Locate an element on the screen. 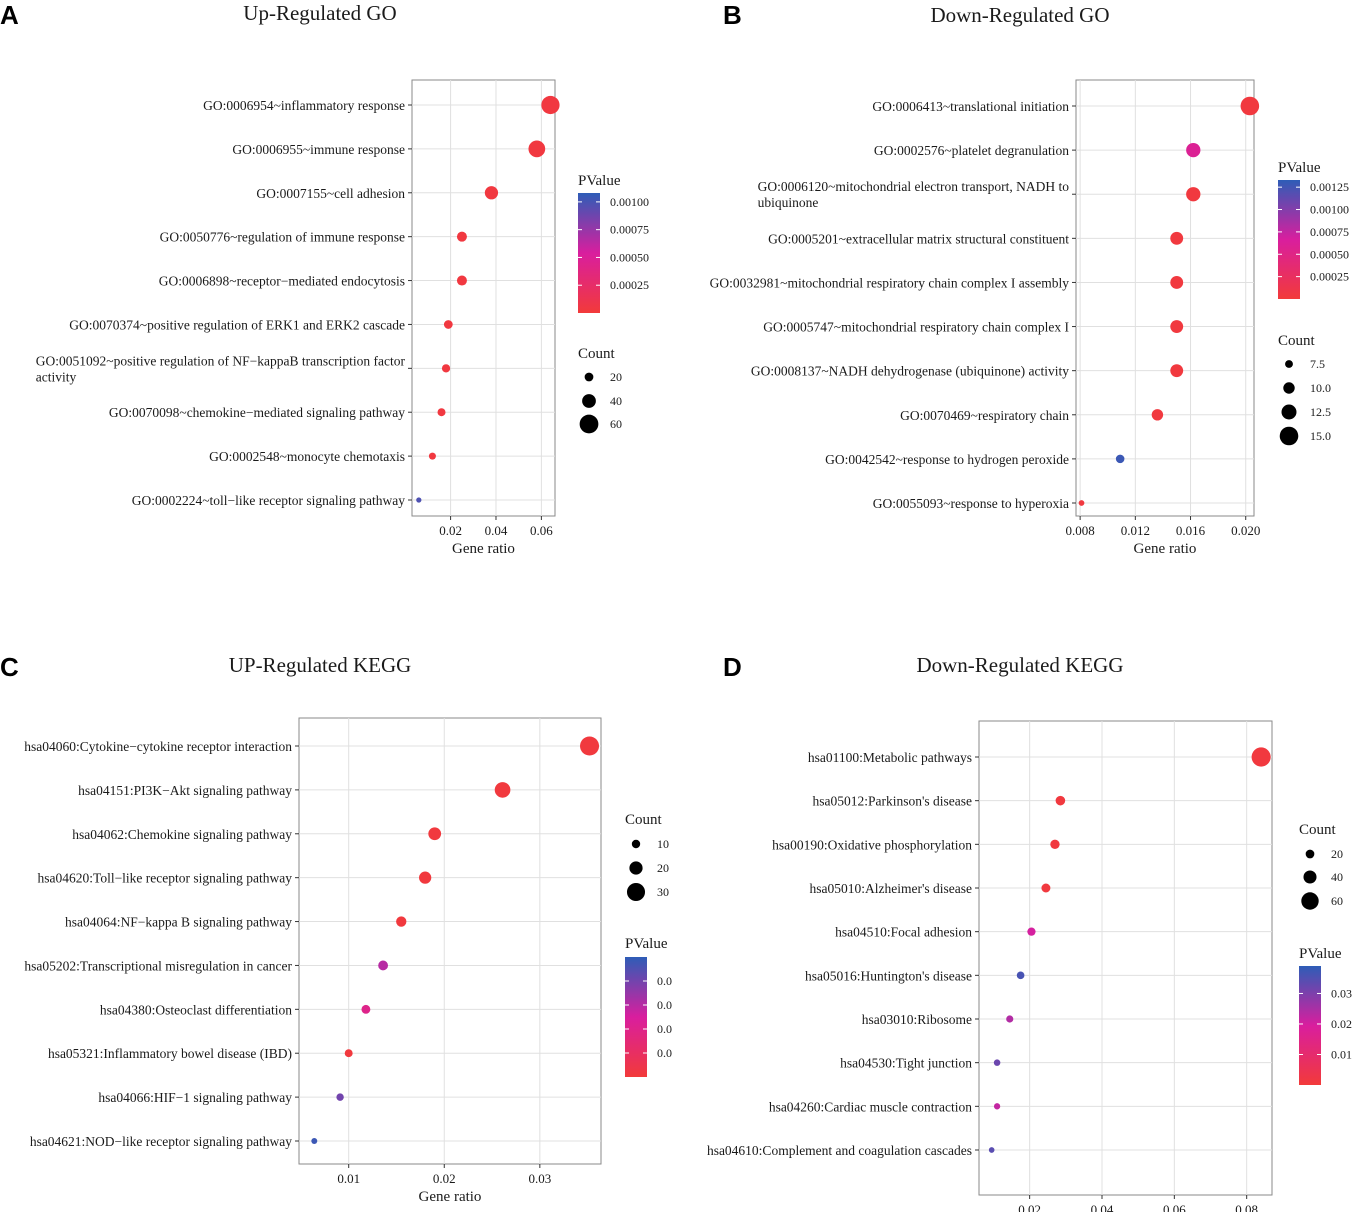  count-legend-label: 10 is located at coordinates (663, 844).